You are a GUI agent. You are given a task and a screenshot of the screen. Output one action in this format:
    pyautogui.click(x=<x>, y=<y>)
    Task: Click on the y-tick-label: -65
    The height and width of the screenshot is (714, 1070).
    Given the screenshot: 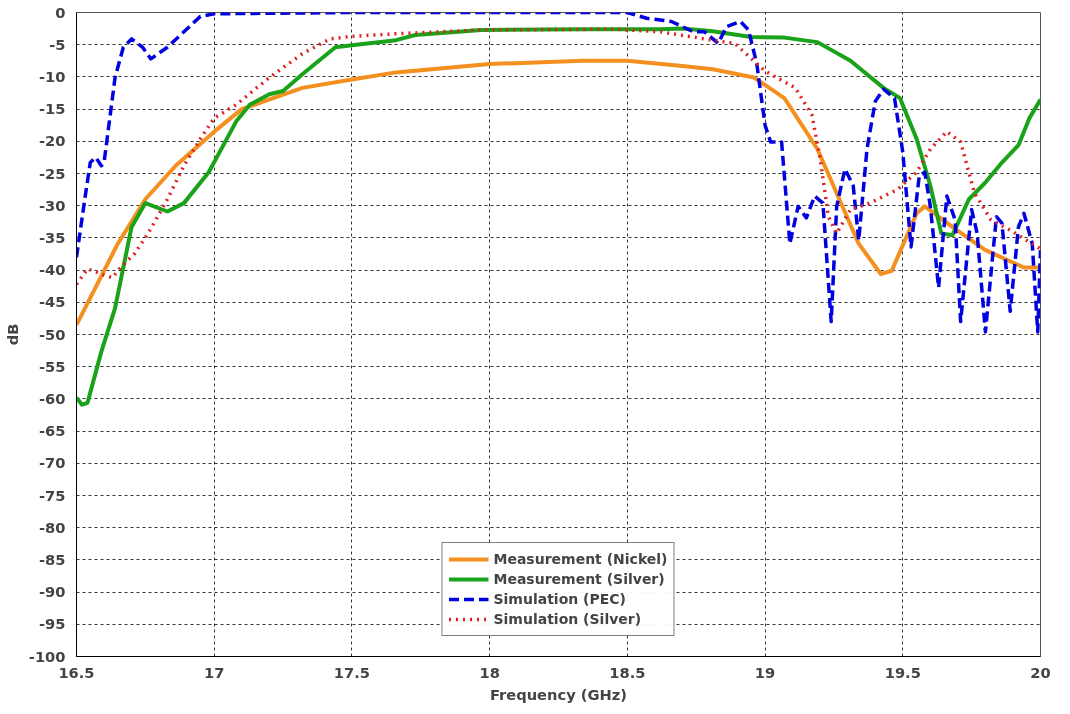 What is the action you would take?
    pyautogui.click(x=52, y=431)
    